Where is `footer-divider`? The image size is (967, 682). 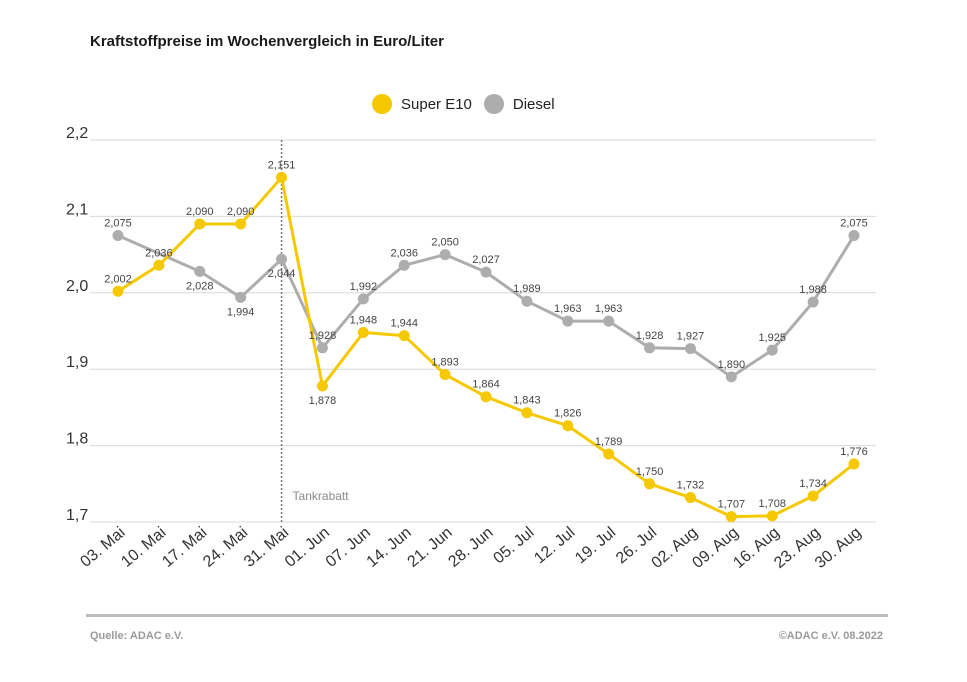 footer-divider is located at coordinates (487, 615).